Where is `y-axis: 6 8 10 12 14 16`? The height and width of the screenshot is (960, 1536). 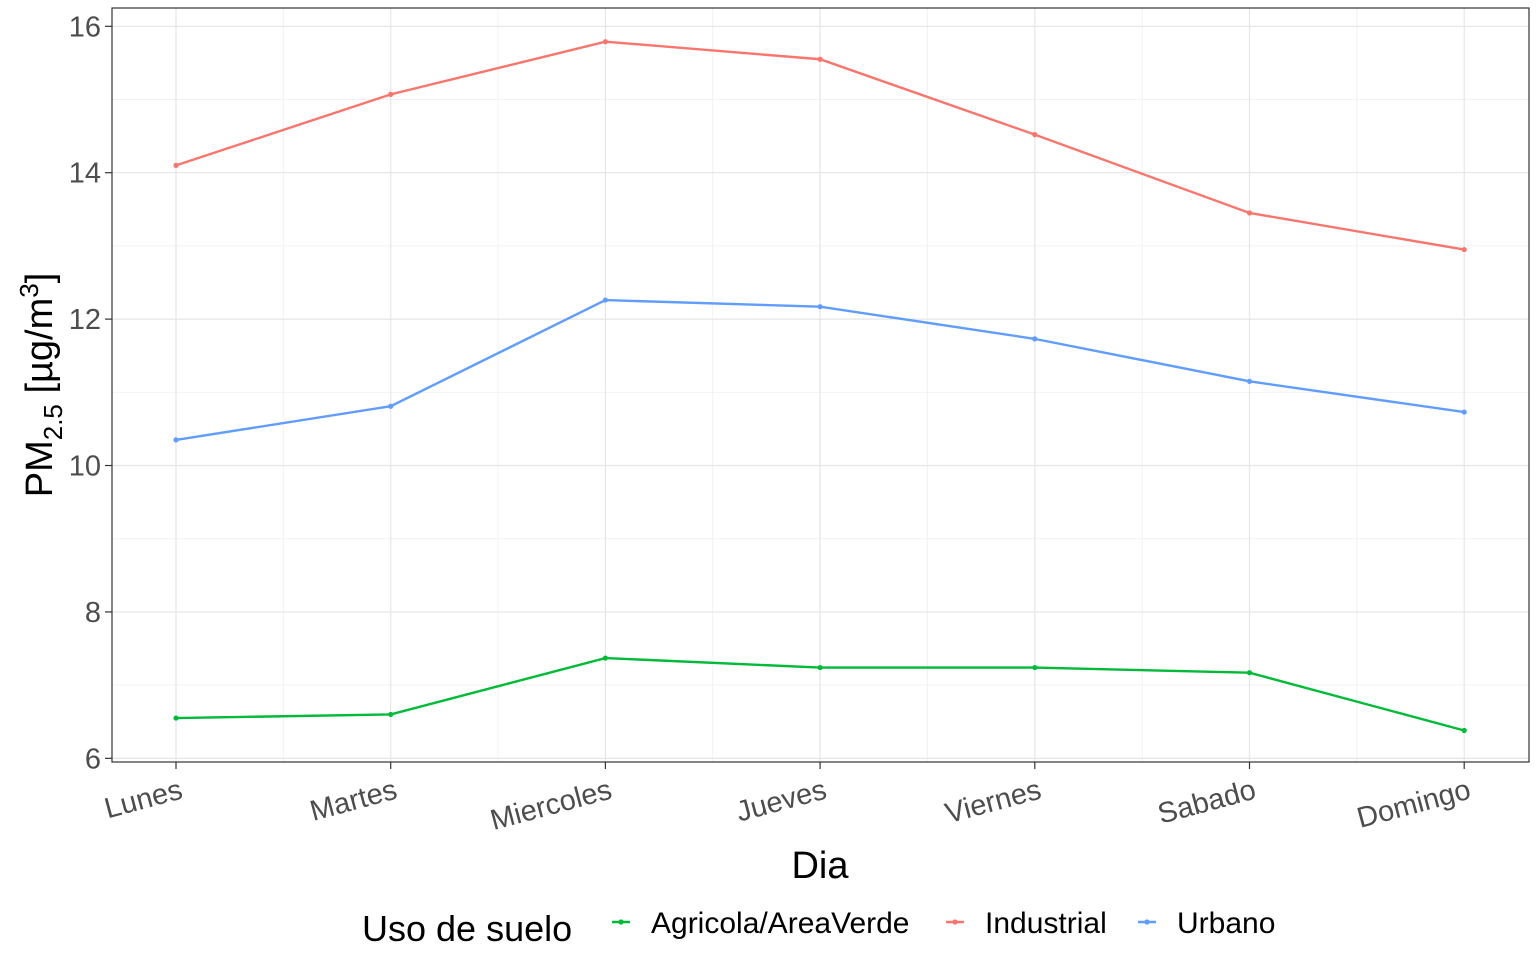 y-axis: 6 8 10 12 14 16 is located at coordinates (90, 393).